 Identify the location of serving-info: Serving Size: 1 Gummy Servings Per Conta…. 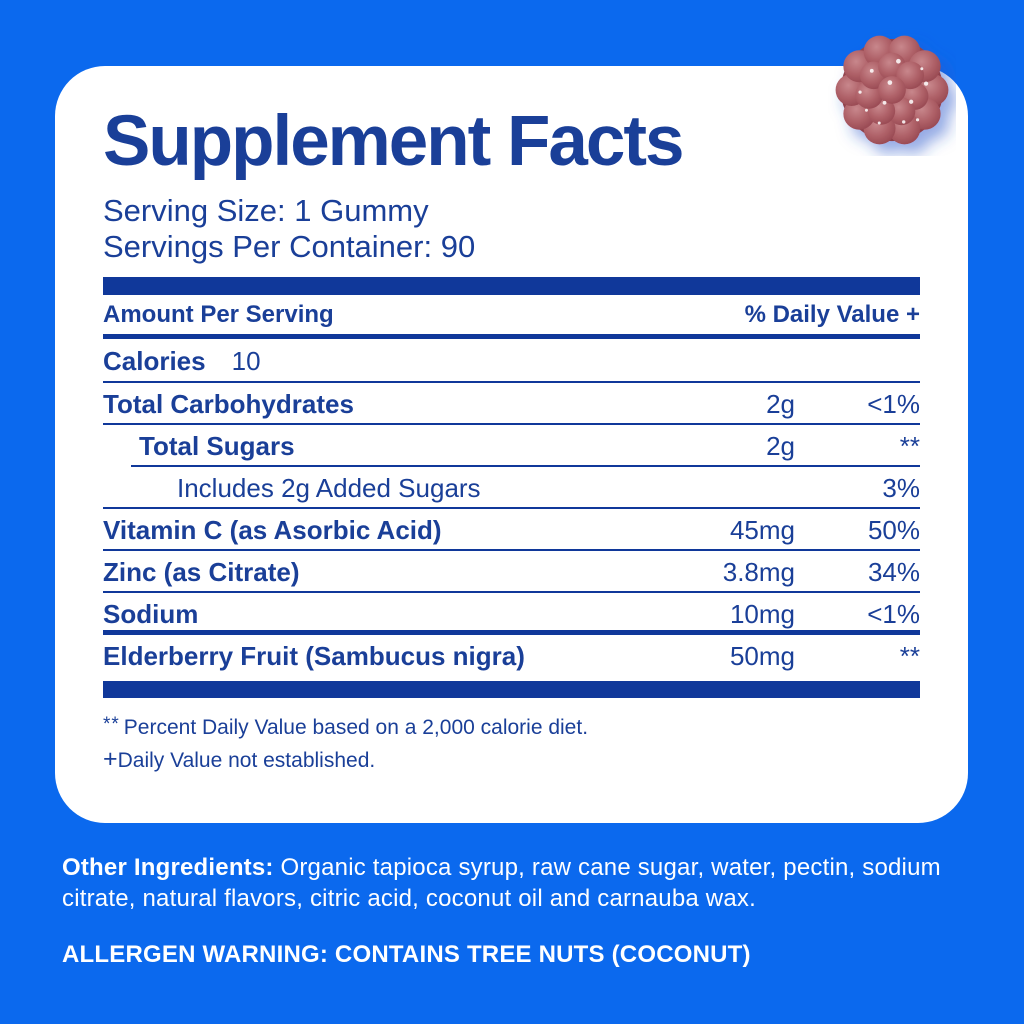
(511, 229).